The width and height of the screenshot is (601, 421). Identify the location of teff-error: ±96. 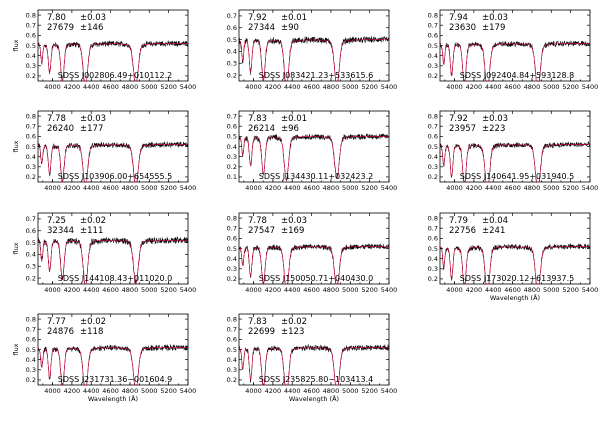
(290, 129).